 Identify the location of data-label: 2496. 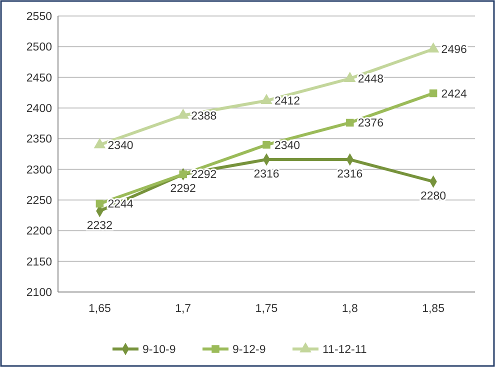
(454, 50).